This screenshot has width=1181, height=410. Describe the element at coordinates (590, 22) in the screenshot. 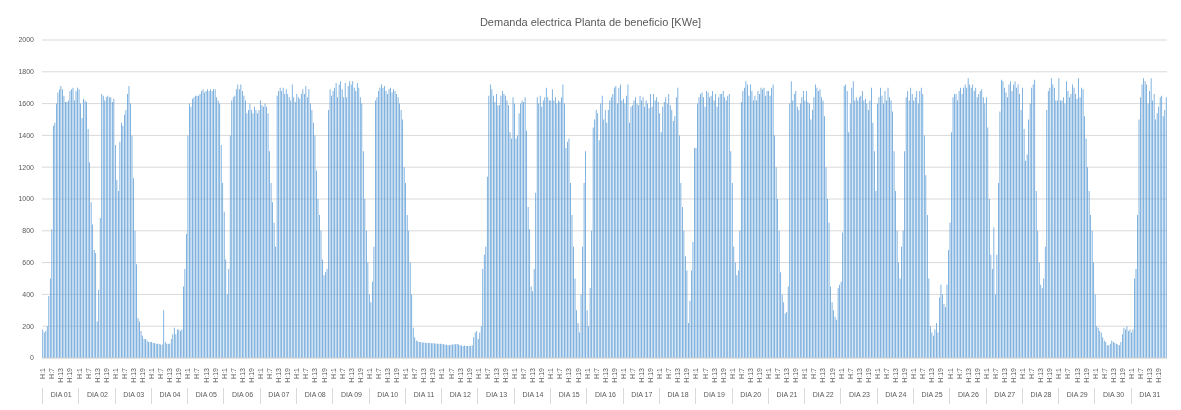

I see `chart-title: Demanda electrica Planta de beneficio [KWe]` at that location.